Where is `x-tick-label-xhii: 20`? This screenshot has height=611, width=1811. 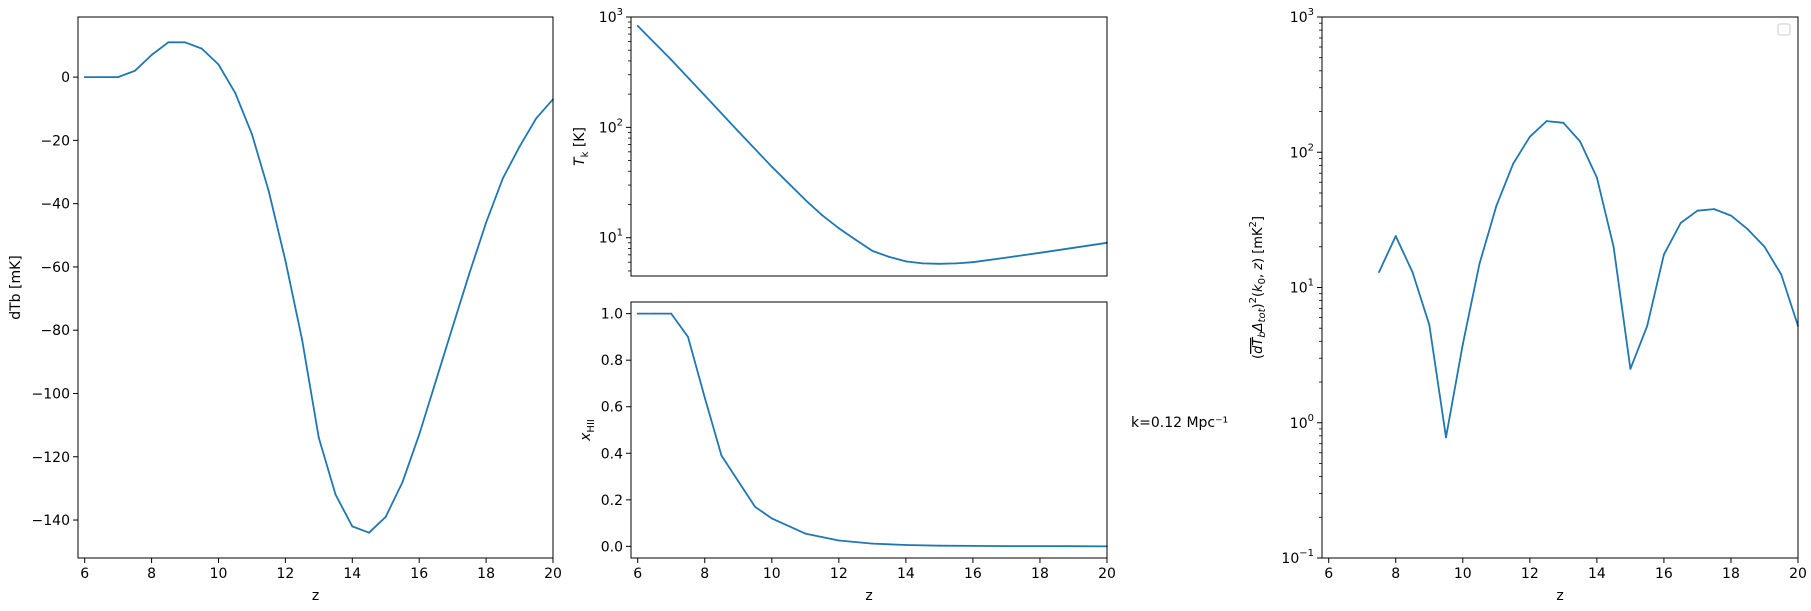
x-tick-label-xhii: 20 is located at coordinates (1107, 574).